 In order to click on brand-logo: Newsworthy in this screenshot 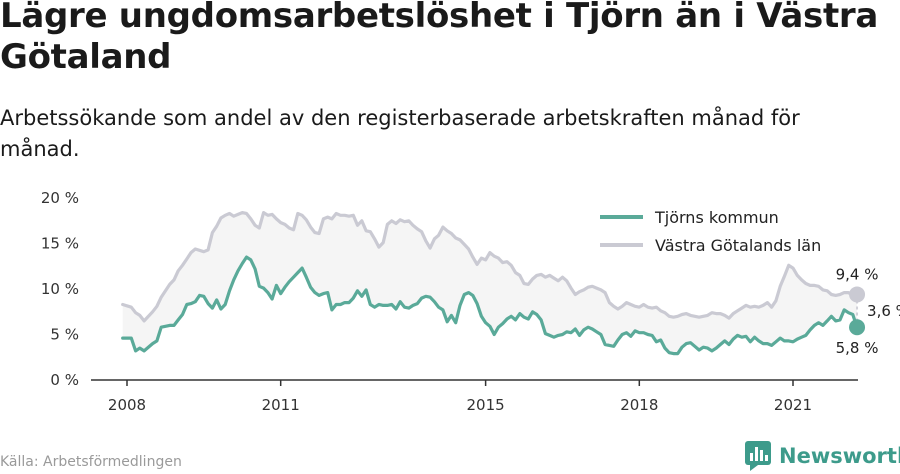, I will do `click(822, 456)`.